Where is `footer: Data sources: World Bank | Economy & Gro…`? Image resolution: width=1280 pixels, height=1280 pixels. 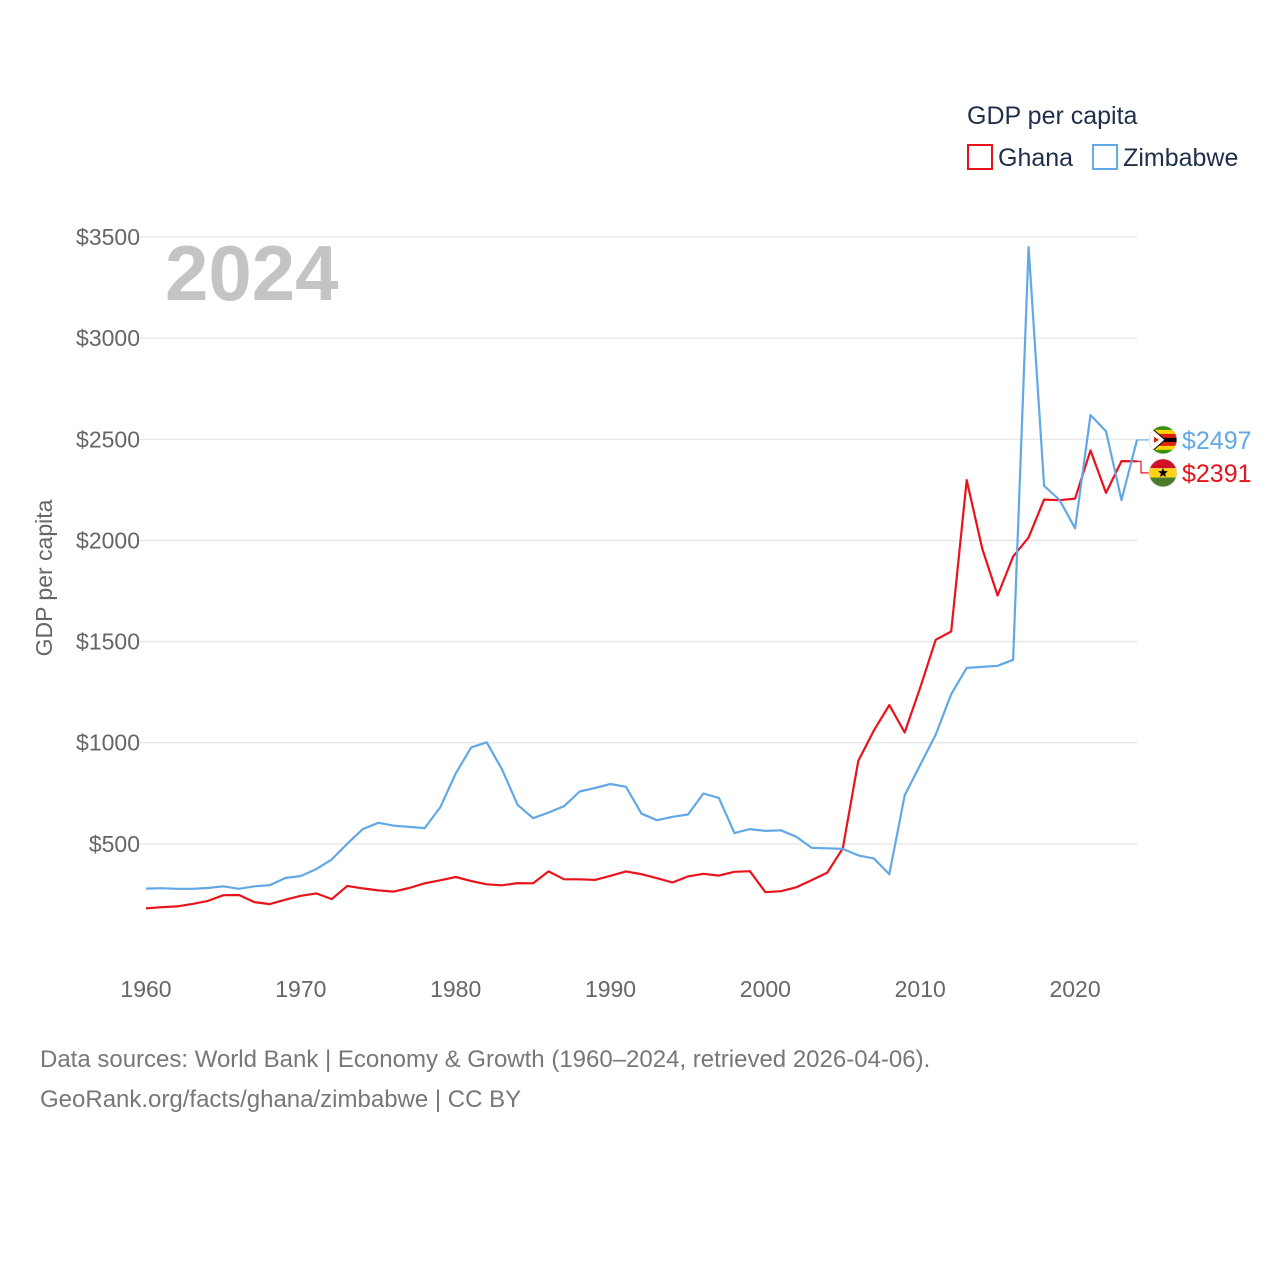 footer: Data sources: World Bank | Economy & Gro… is located at coordinates (485, 1080).